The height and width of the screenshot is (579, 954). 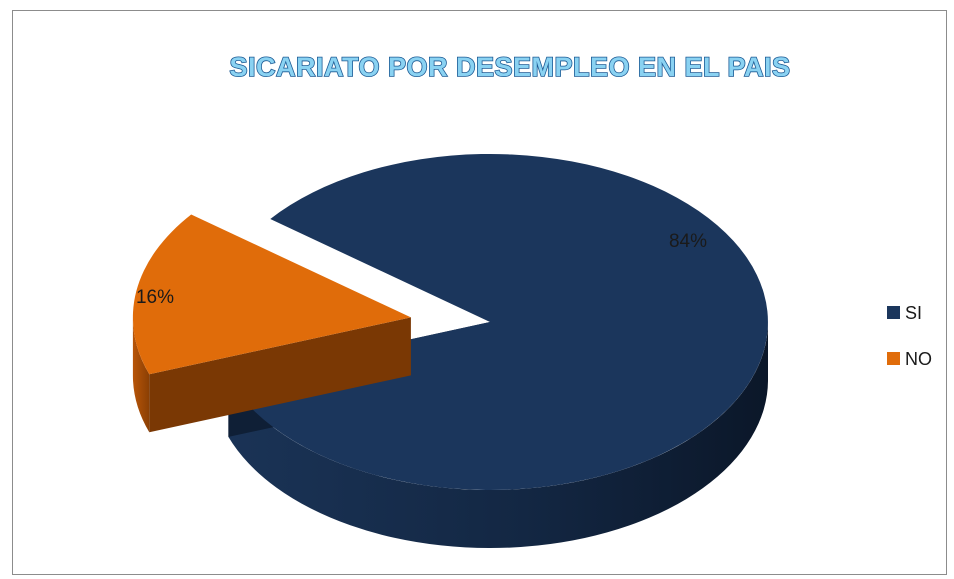 What do you see at coordinates (271, 294) in the screenshot?
I see `pie-slice-no` at bounding box center [271, 294].